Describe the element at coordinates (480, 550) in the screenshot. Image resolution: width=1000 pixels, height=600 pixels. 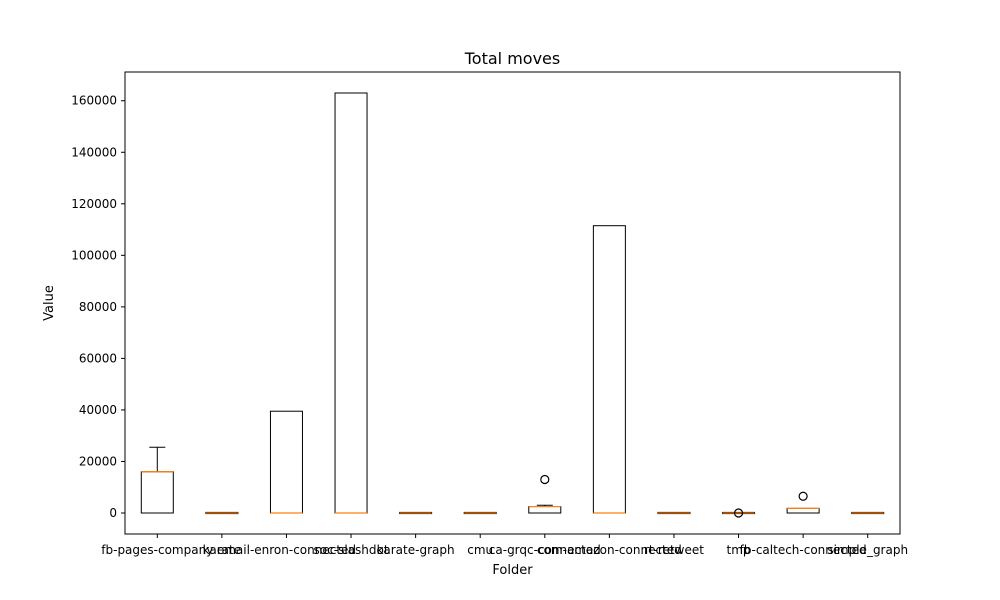
I see `x-tick-label: cmu` at that location.